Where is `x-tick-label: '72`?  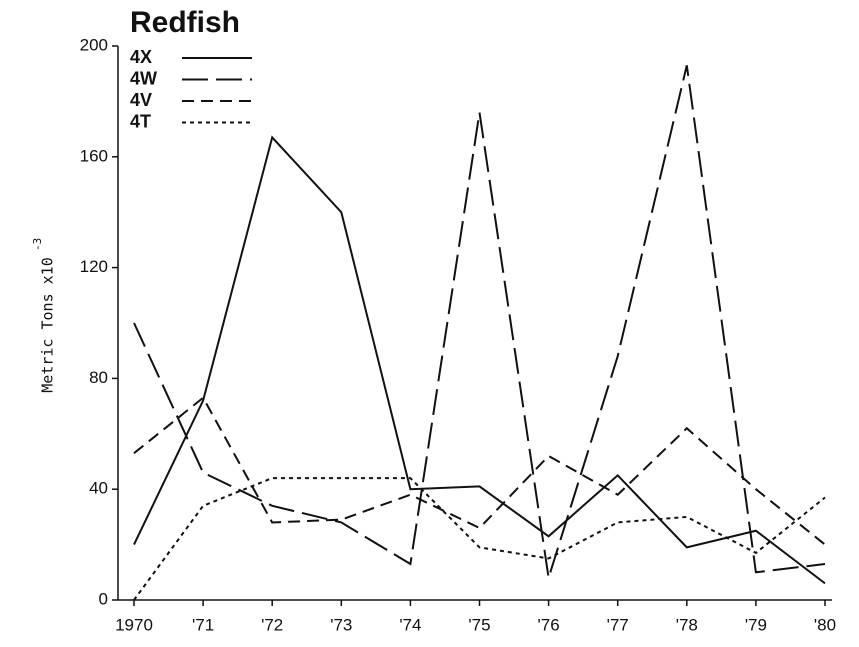 x-tick-label: '72 is located at coordinates (272, 624).